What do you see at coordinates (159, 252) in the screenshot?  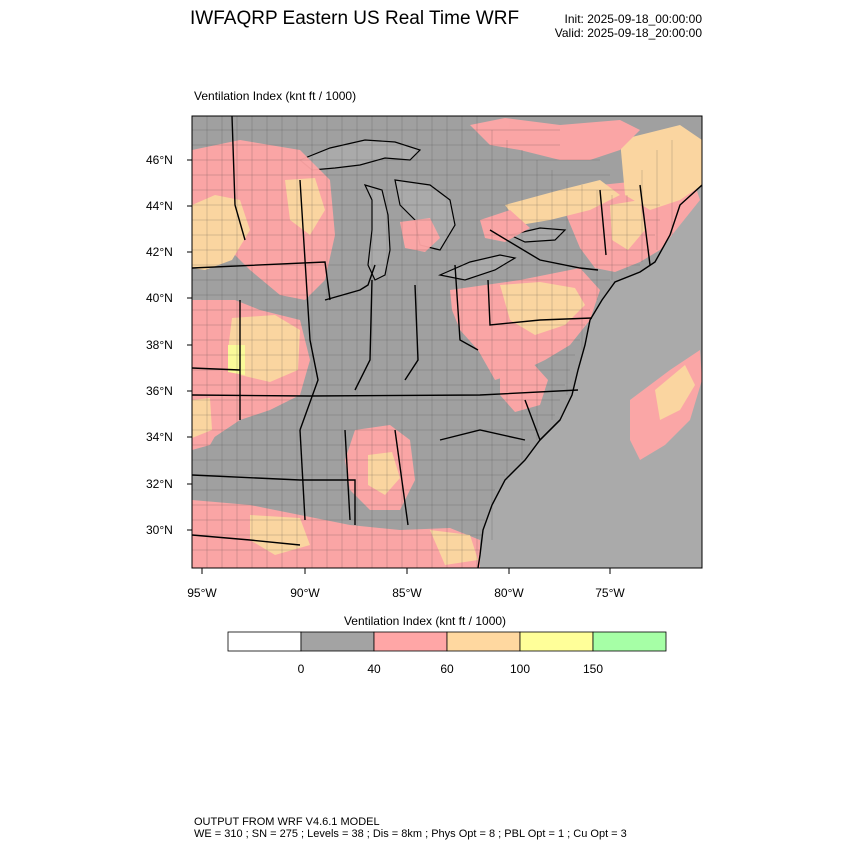 I see `lat-label: 42°N` at bounding box center [159, 252].